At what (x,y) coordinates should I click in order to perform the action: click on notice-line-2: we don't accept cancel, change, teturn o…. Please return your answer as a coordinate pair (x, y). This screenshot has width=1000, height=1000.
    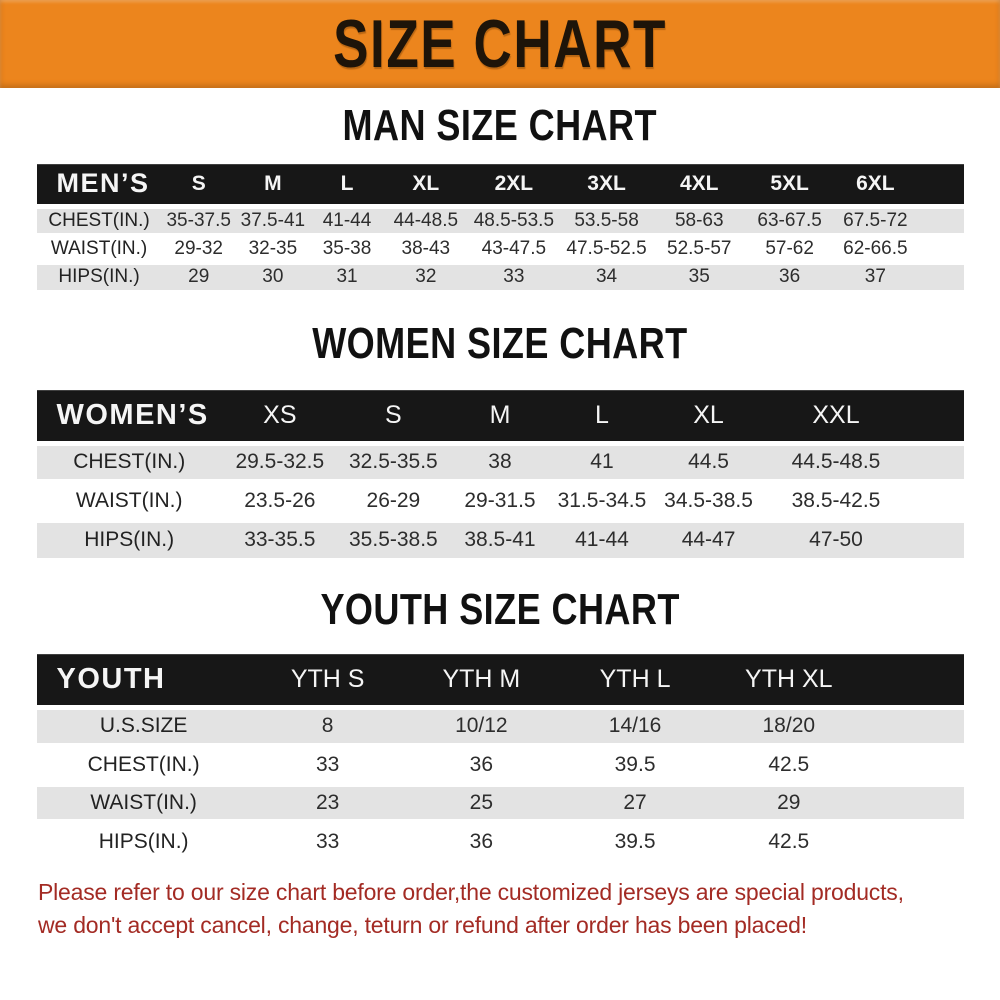
    Looking at the image, I should click on (422, 924).